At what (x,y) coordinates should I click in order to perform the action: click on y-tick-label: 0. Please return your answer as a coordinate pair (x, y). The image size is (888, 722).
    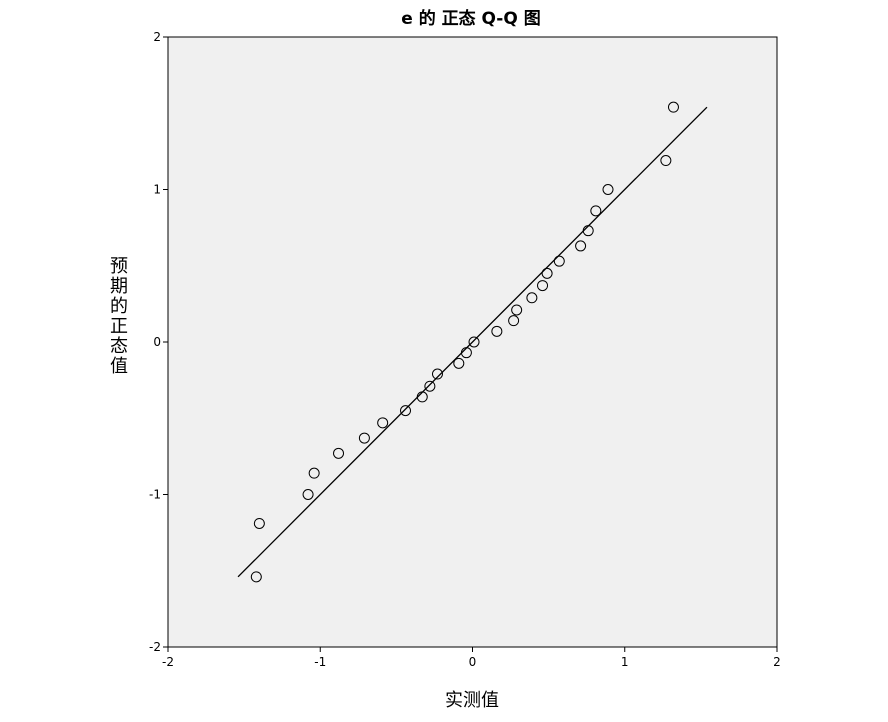
    Looking at the image, I should click on (157, 342).